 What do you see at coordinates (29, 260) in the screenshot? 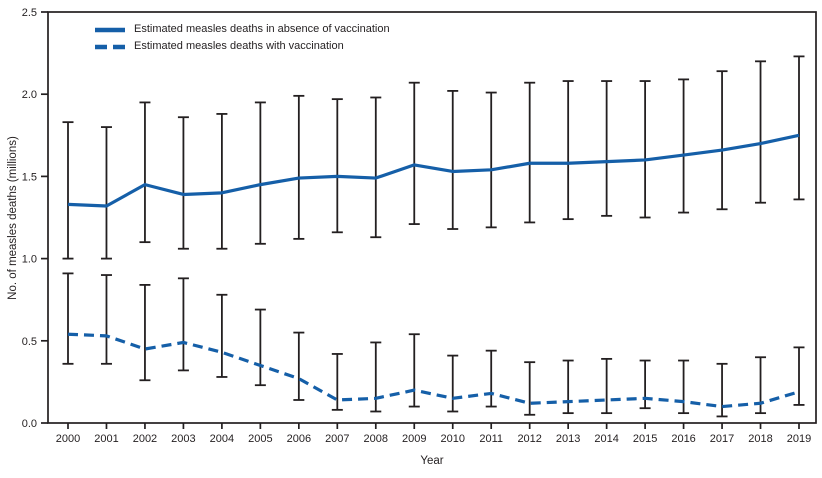
I see `y-tick-label: 1.0` at bounding box center [29, 260].